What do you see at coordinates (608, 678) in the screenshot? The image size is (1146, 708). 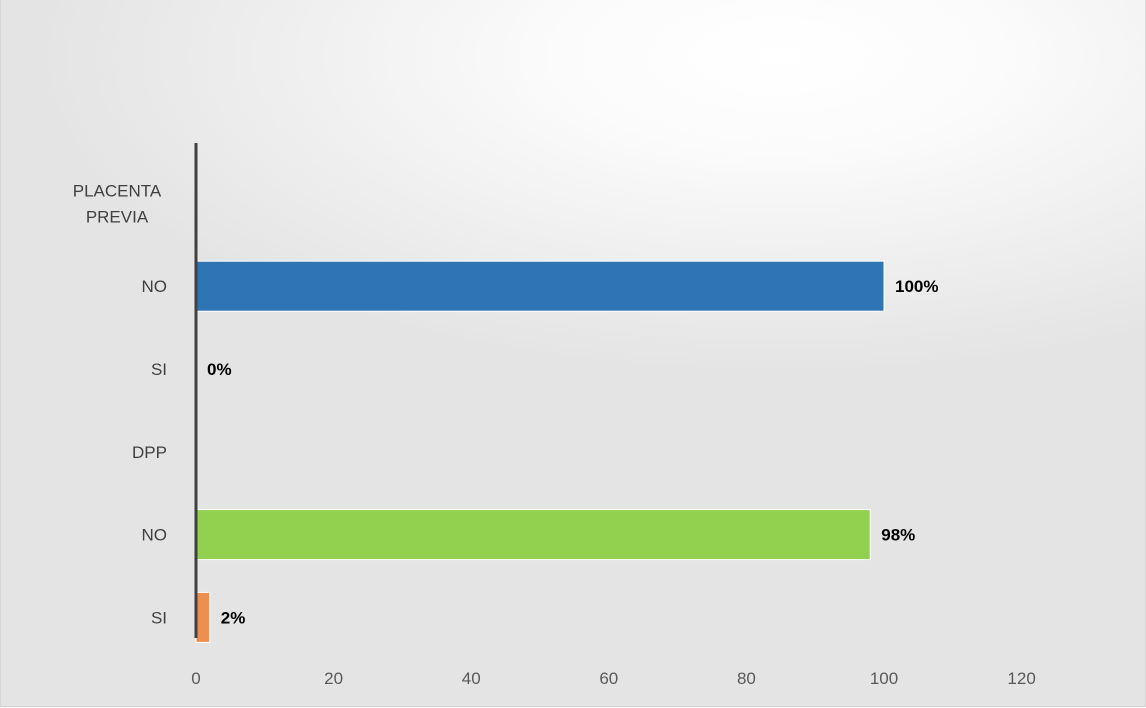 I see `x-tick-label: 60` at bounding box center [608, 678].